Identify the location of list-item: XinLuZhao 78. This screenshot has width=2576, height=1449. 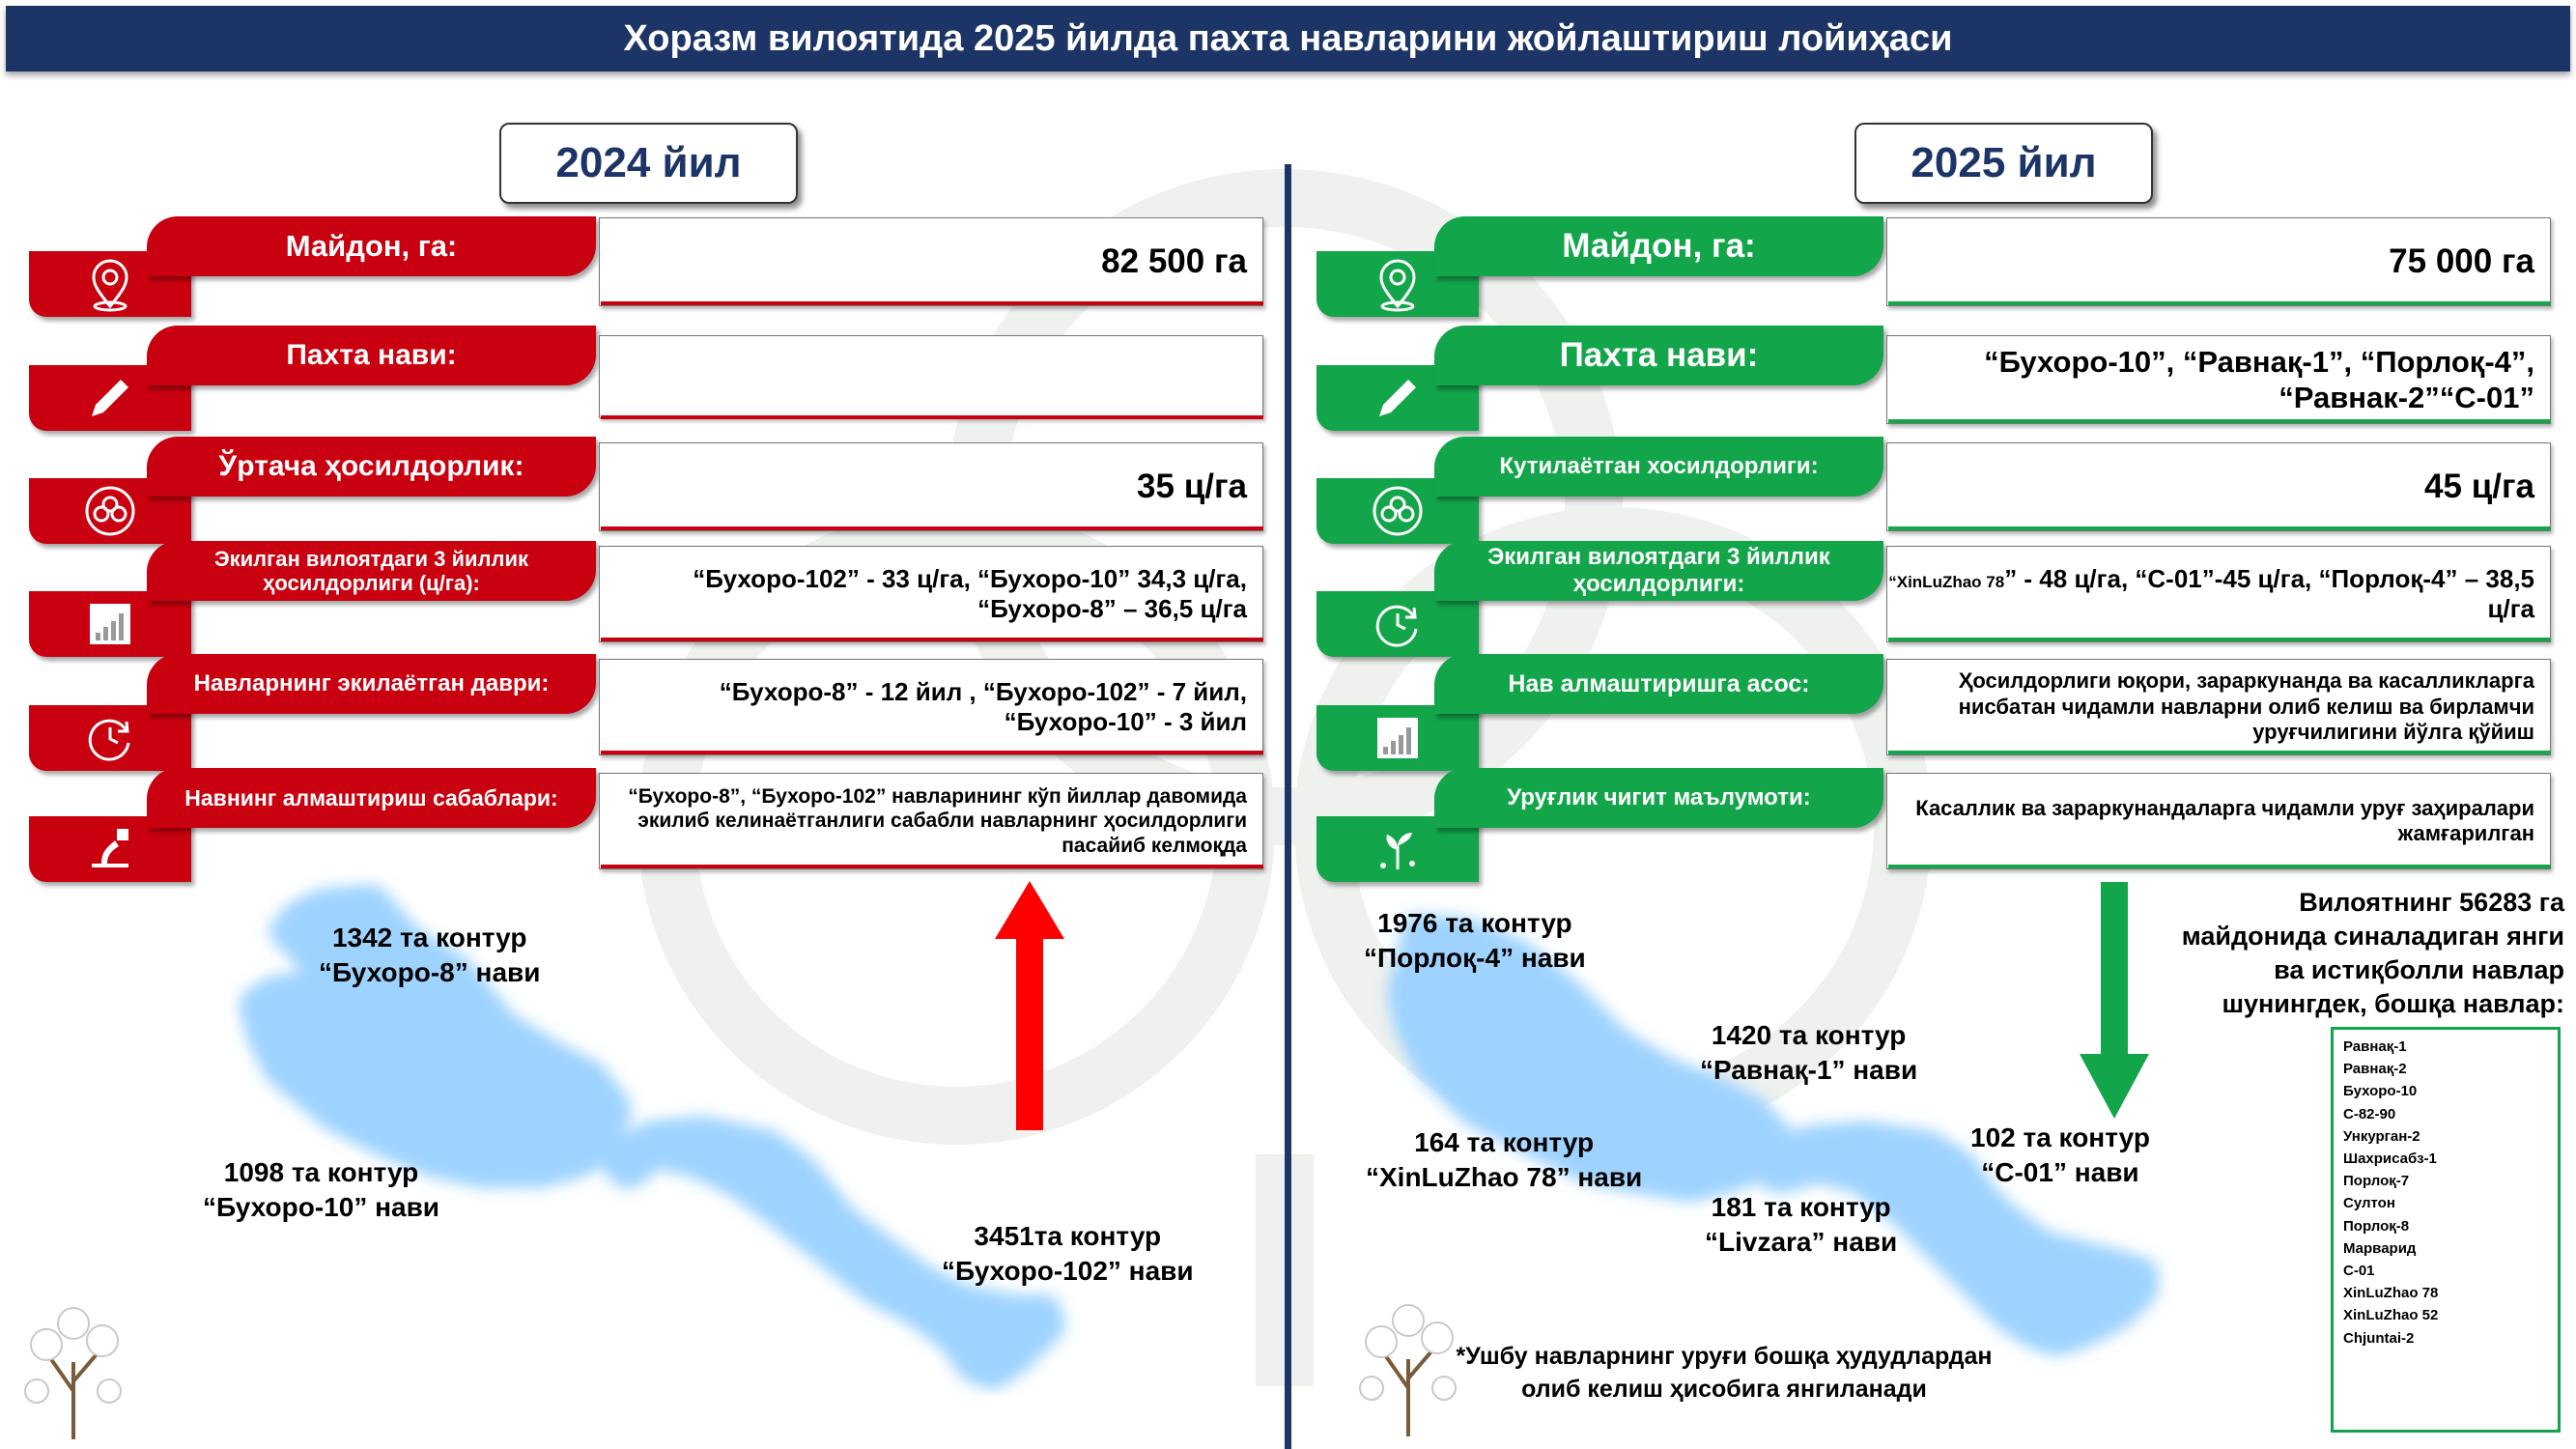
(2391, 1293).